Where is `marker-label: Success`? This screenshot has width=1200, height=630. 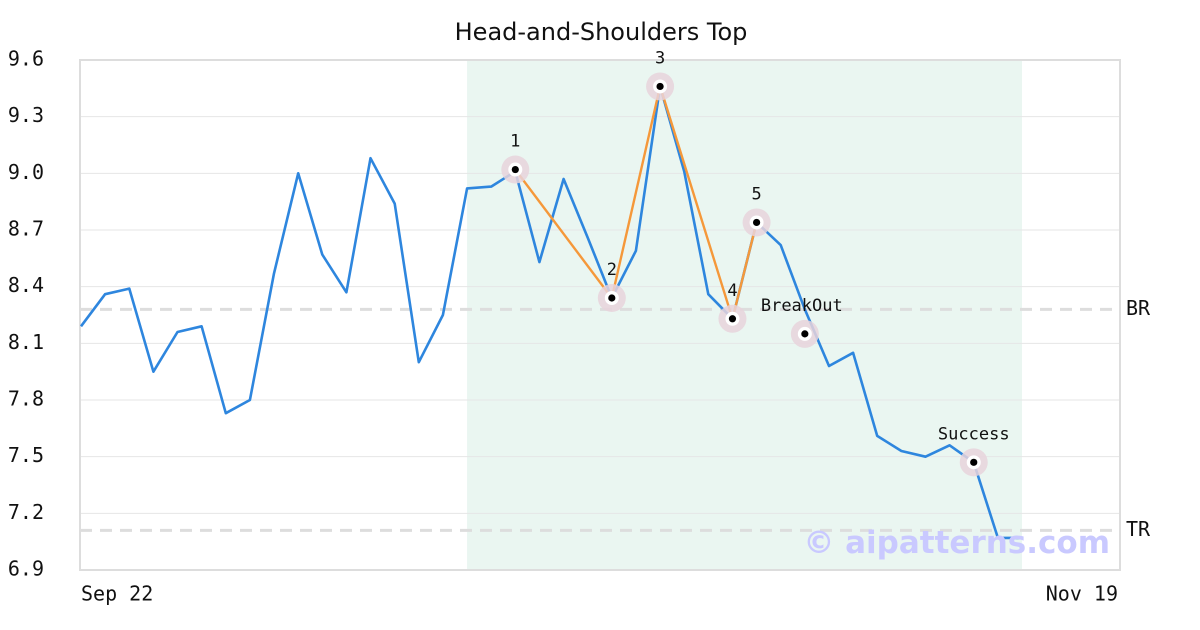 marker-label: Success is located at coordinates (974, 434).